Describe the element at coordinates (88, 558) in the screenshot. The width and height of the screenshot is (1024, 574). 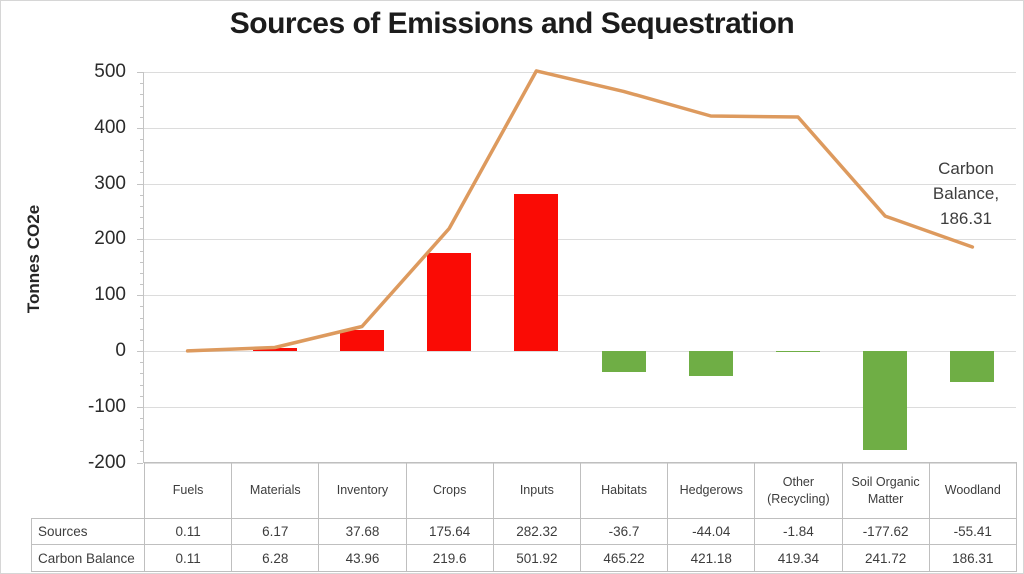
I see `row-label-carbon-balance: Carbon Balance` at that location.